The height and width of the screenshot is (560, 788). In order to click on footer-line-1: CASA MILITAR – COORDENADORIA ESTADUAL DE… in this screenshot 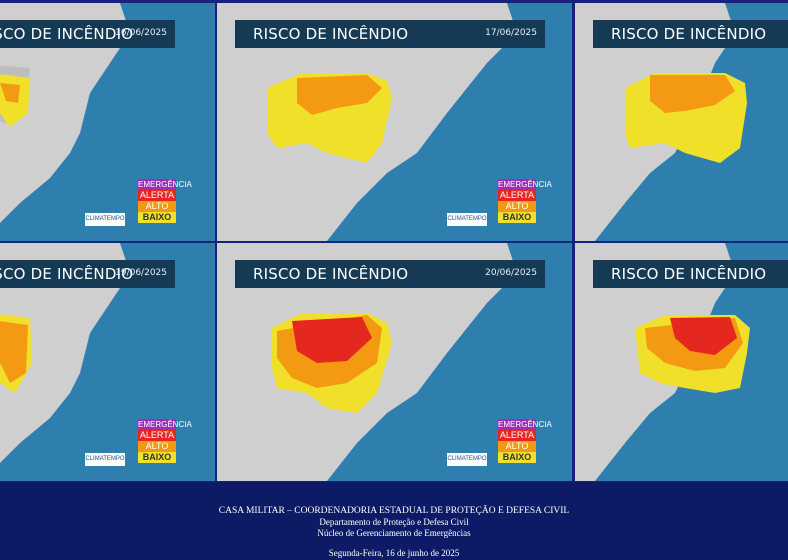, I will do `click(394, 511)`.